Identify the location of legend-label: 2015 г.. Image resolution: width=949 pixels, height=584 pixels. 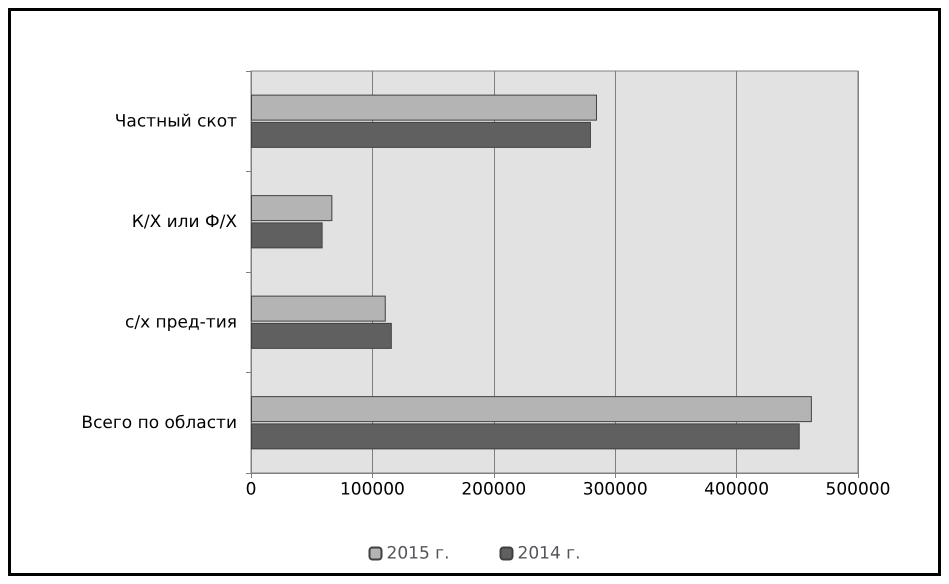
(418, 554).